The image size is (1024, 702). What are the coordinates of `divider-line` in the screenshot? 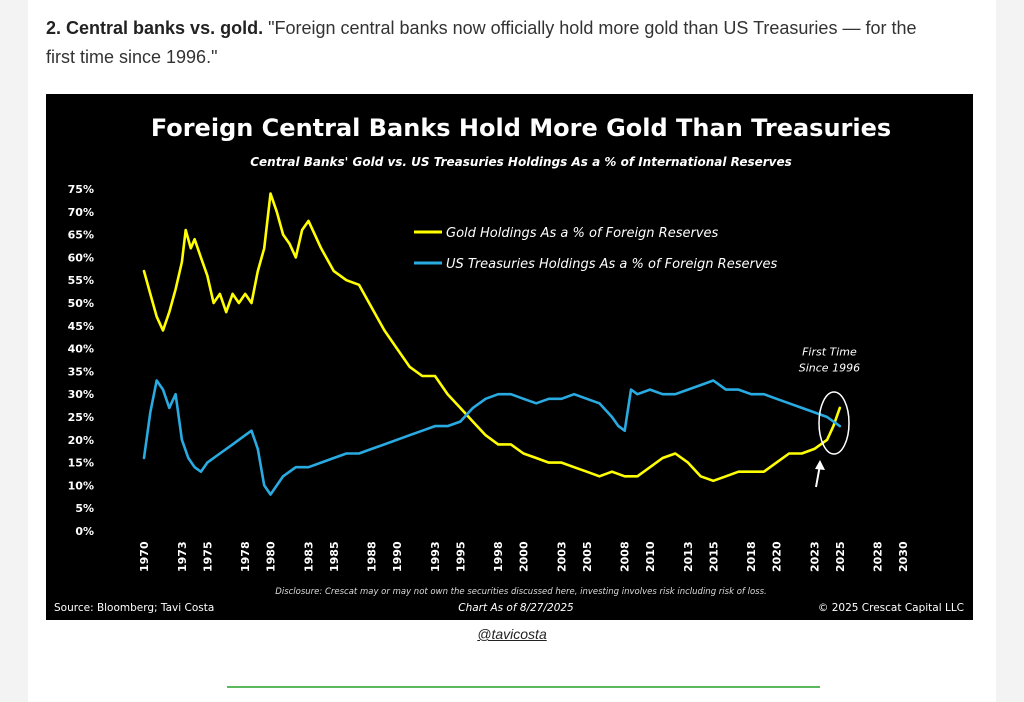 It's located at (523, 687).